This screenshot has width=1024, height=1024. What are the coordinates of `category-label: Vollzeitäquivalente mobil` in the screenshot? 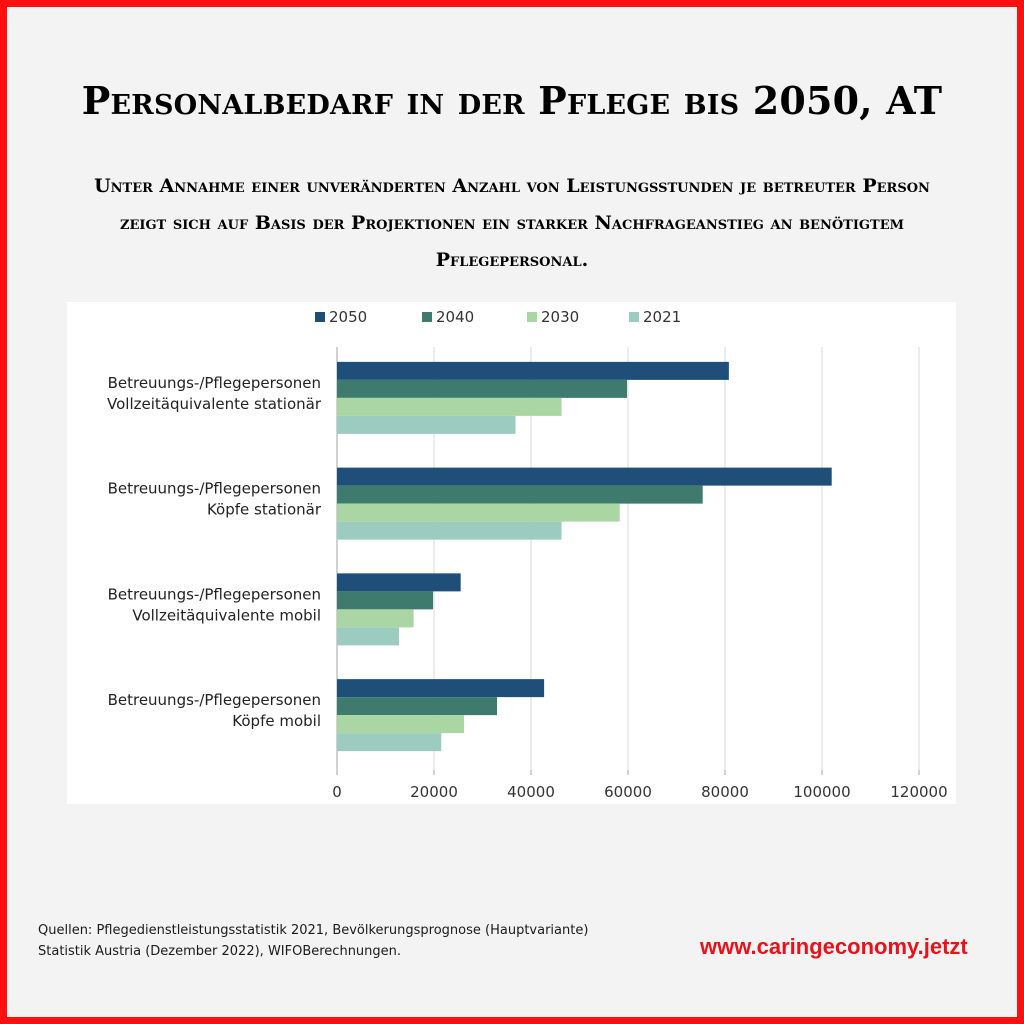 It's located at (226, 615).